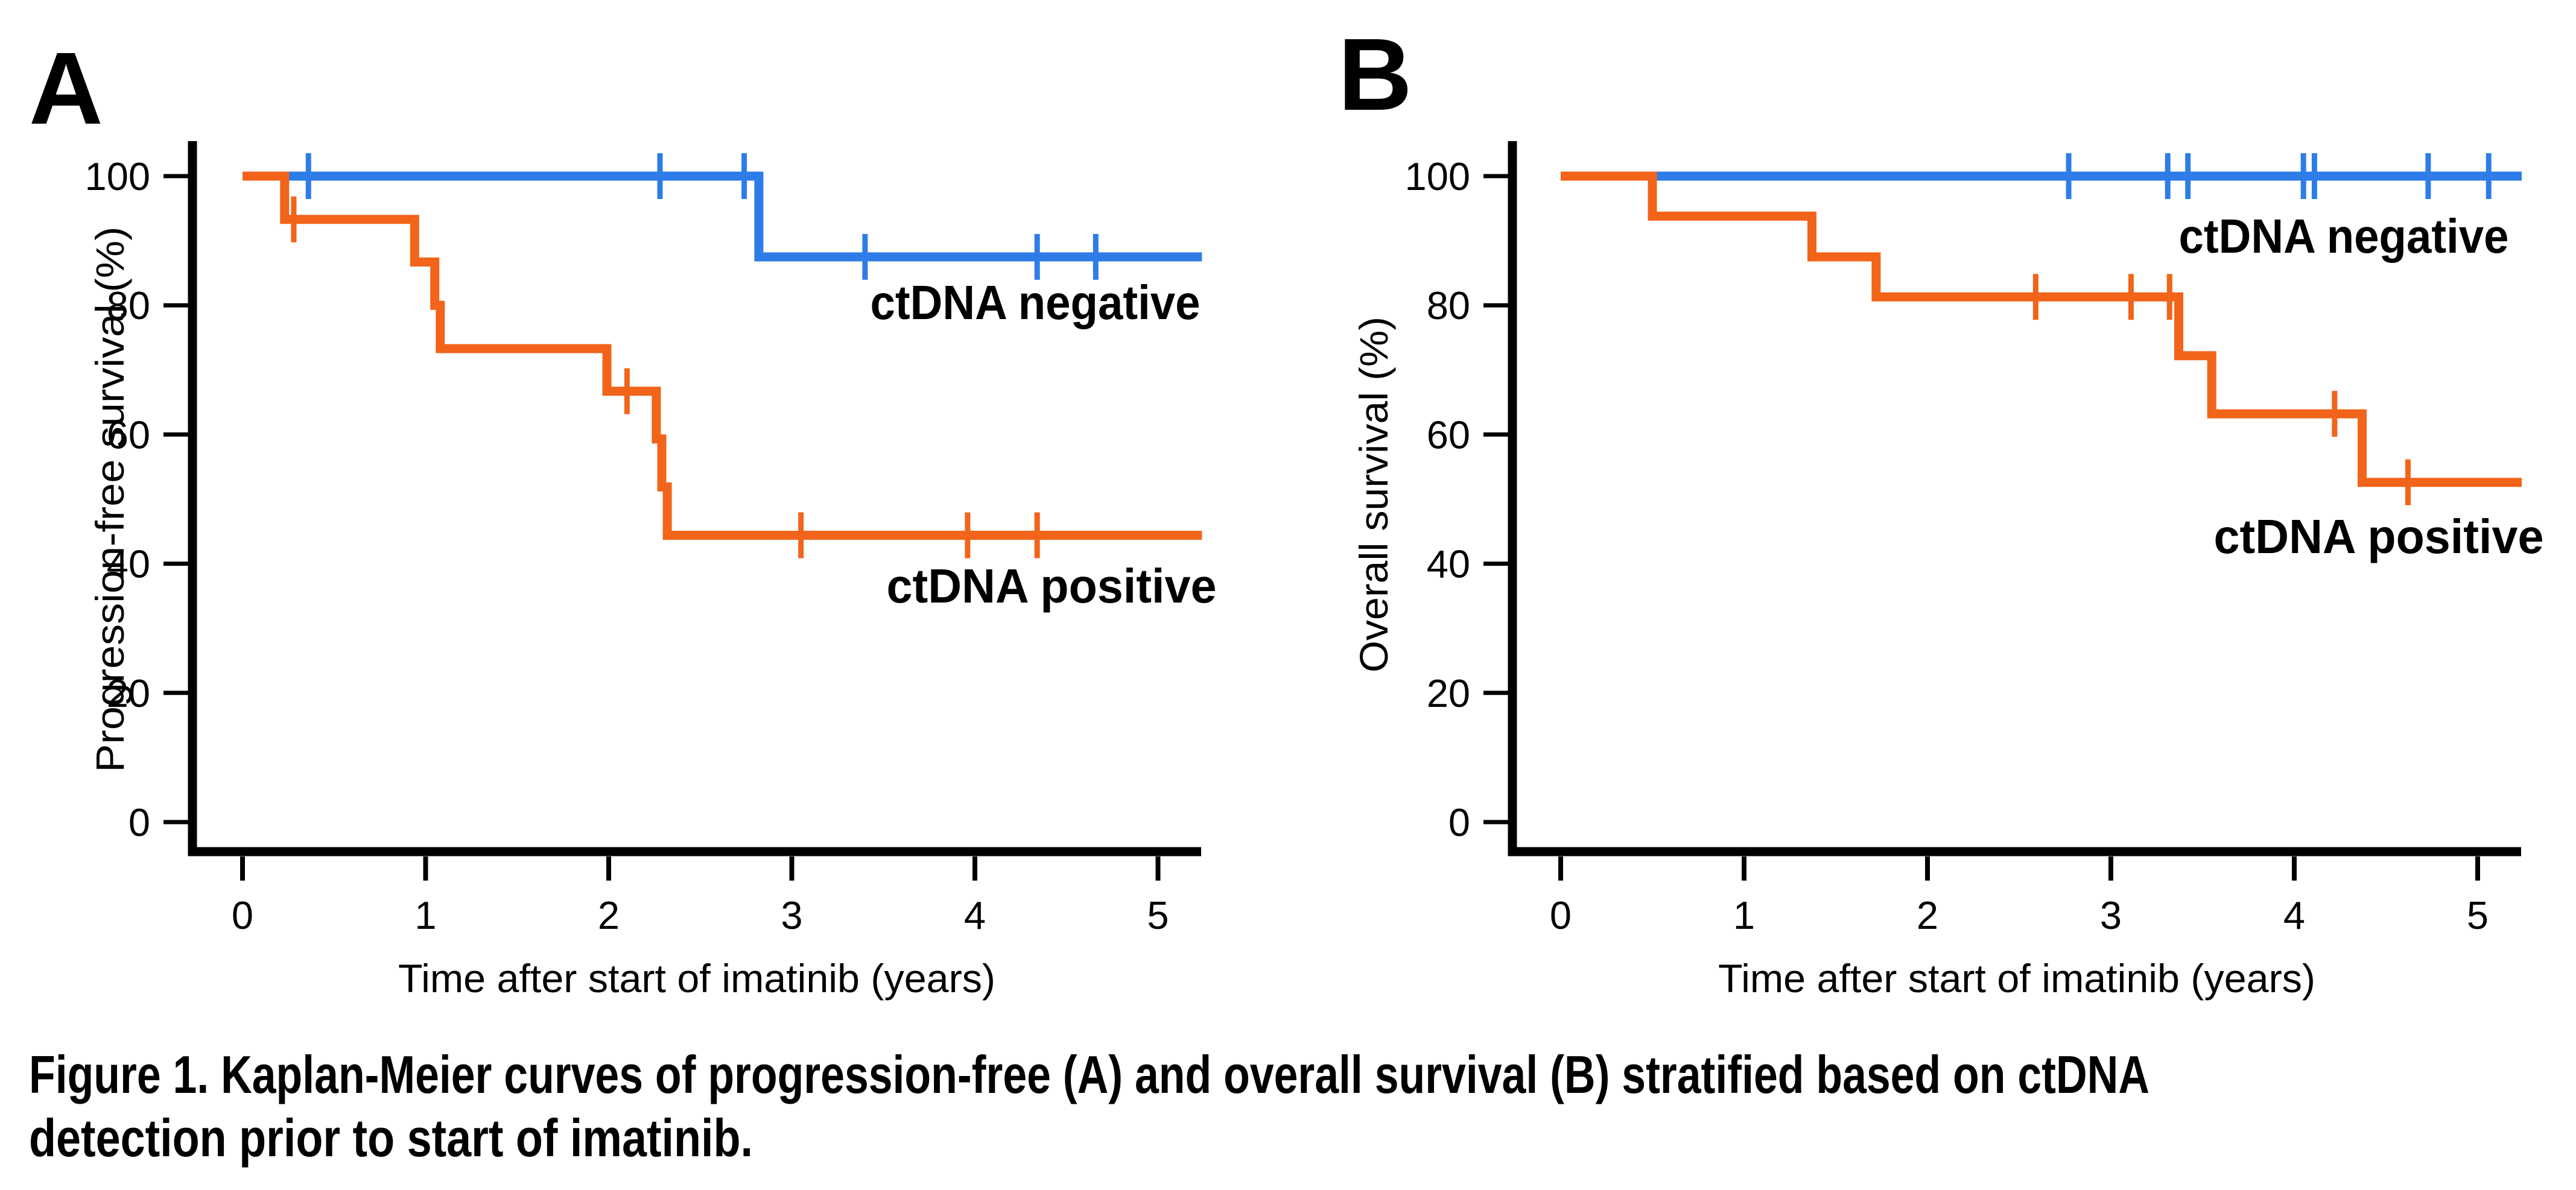 The image size is (2576, 1190). What do you see at coordinates (1052, 586) in the screenshot?
I see `panel-a-ctdna-positive-label: ctDNA positive` at bounding box center [1052, 586].